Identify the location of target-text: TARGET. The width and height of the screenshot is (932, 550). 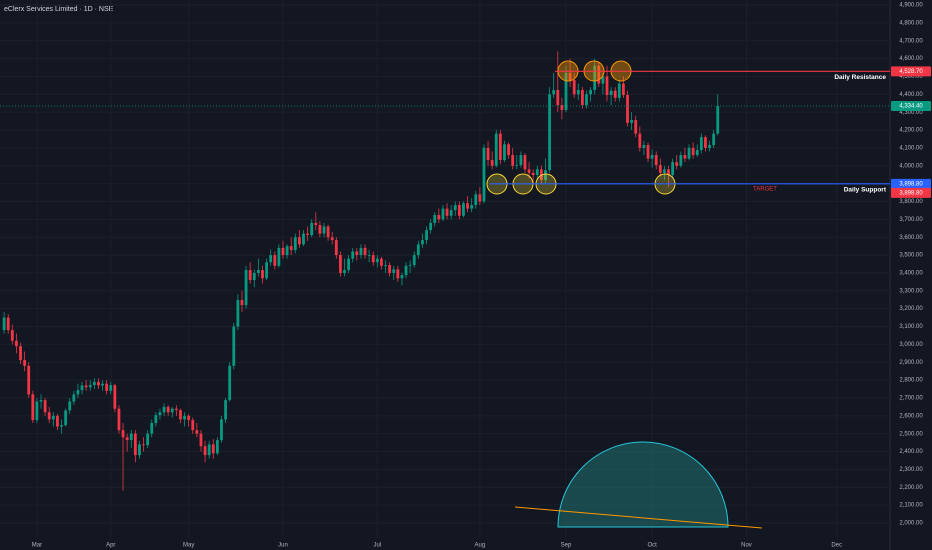
(765, 189).